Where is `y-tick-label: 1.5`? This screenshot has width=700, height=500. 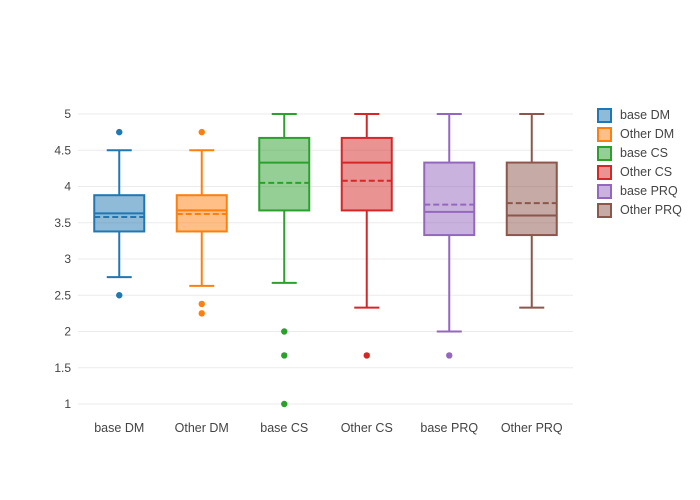 y-tick-label: 1.5 is located at coordinates (62, 368).